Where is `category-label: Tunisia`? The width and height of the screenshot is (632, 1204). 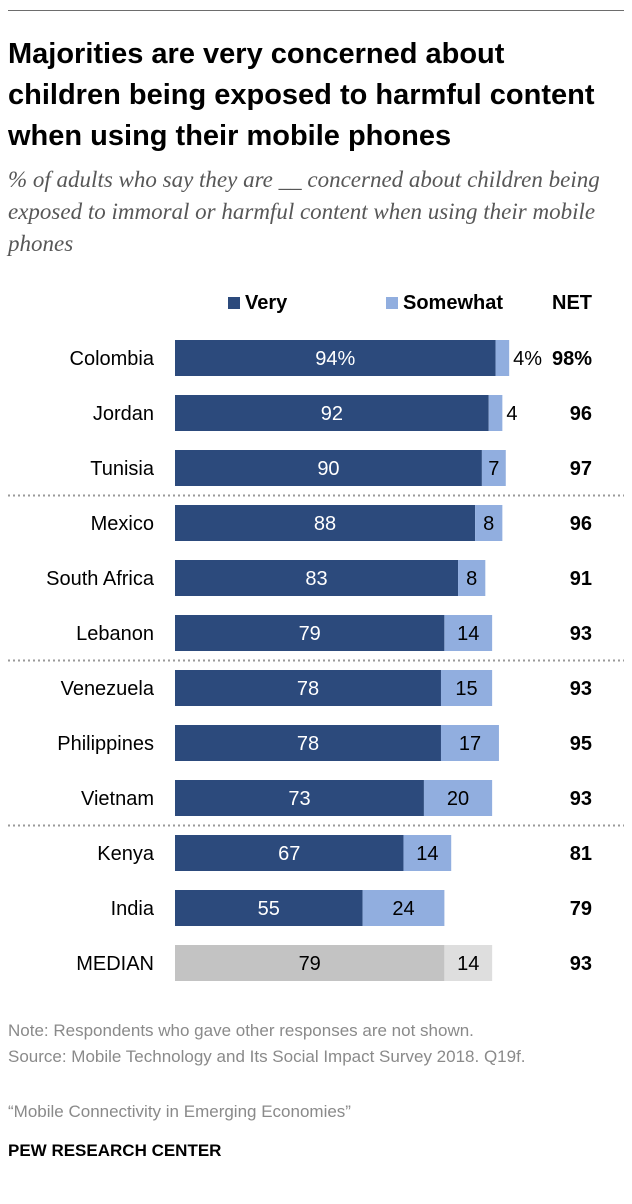
category-label: Tunisia is located at coordinates (122, 469).